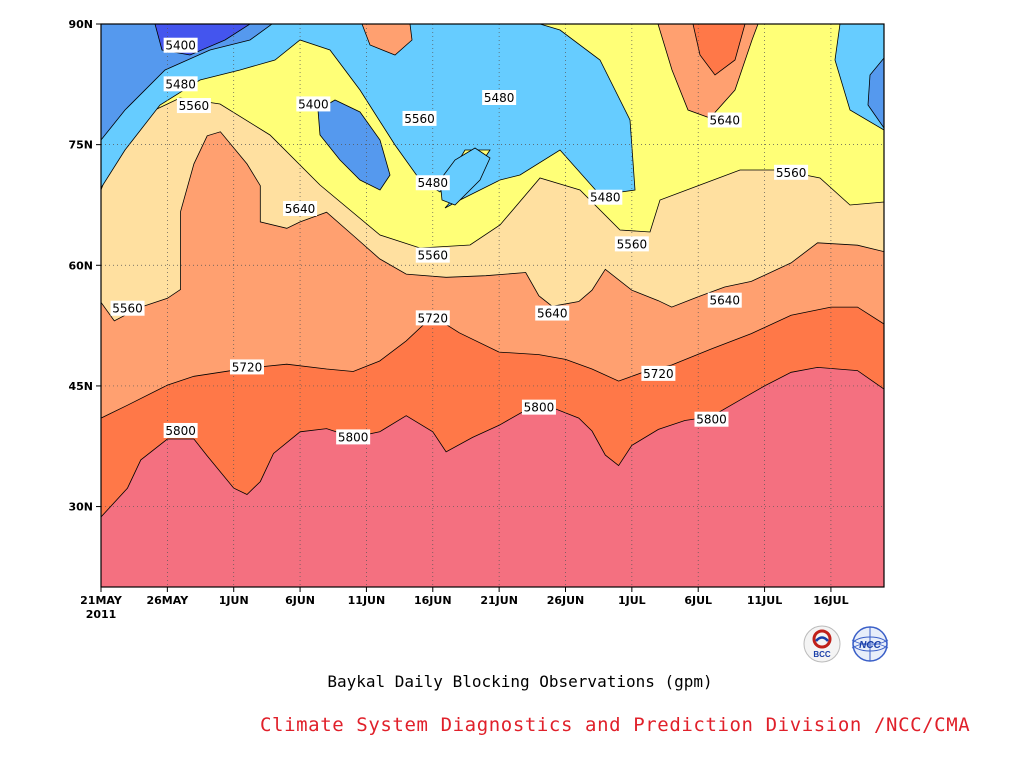  I want to click on x-tick-label: 16JUL, so click(830, 600).